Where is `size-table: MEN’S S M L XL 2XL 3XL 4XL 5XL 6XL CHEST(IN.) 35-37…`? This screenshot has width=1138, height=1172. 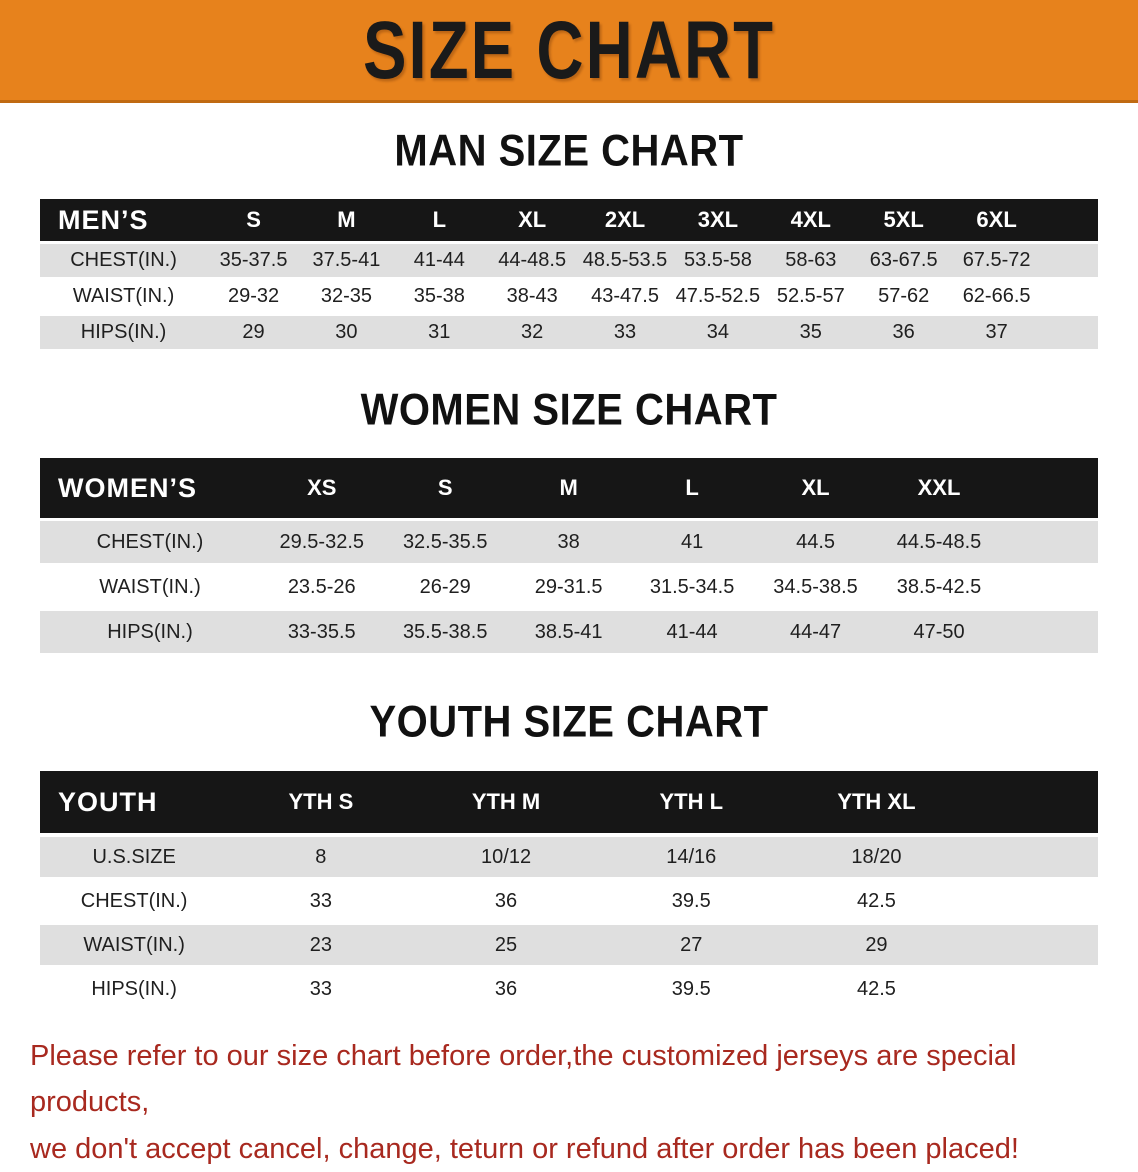 size-table: MEN’S S M L XL 2XL 3XL 4XL 5XL 6XL CHEST(IN.) 35-37… is located at coordinates (569, 274).